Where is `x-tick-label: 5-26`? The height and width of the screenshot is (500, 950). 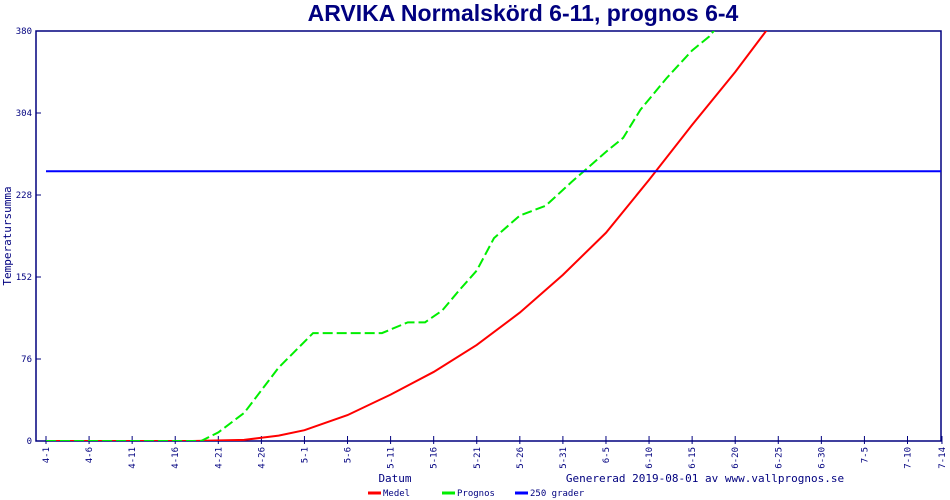 x-tick-label: 5-26 is located at coordinates (521, 458).